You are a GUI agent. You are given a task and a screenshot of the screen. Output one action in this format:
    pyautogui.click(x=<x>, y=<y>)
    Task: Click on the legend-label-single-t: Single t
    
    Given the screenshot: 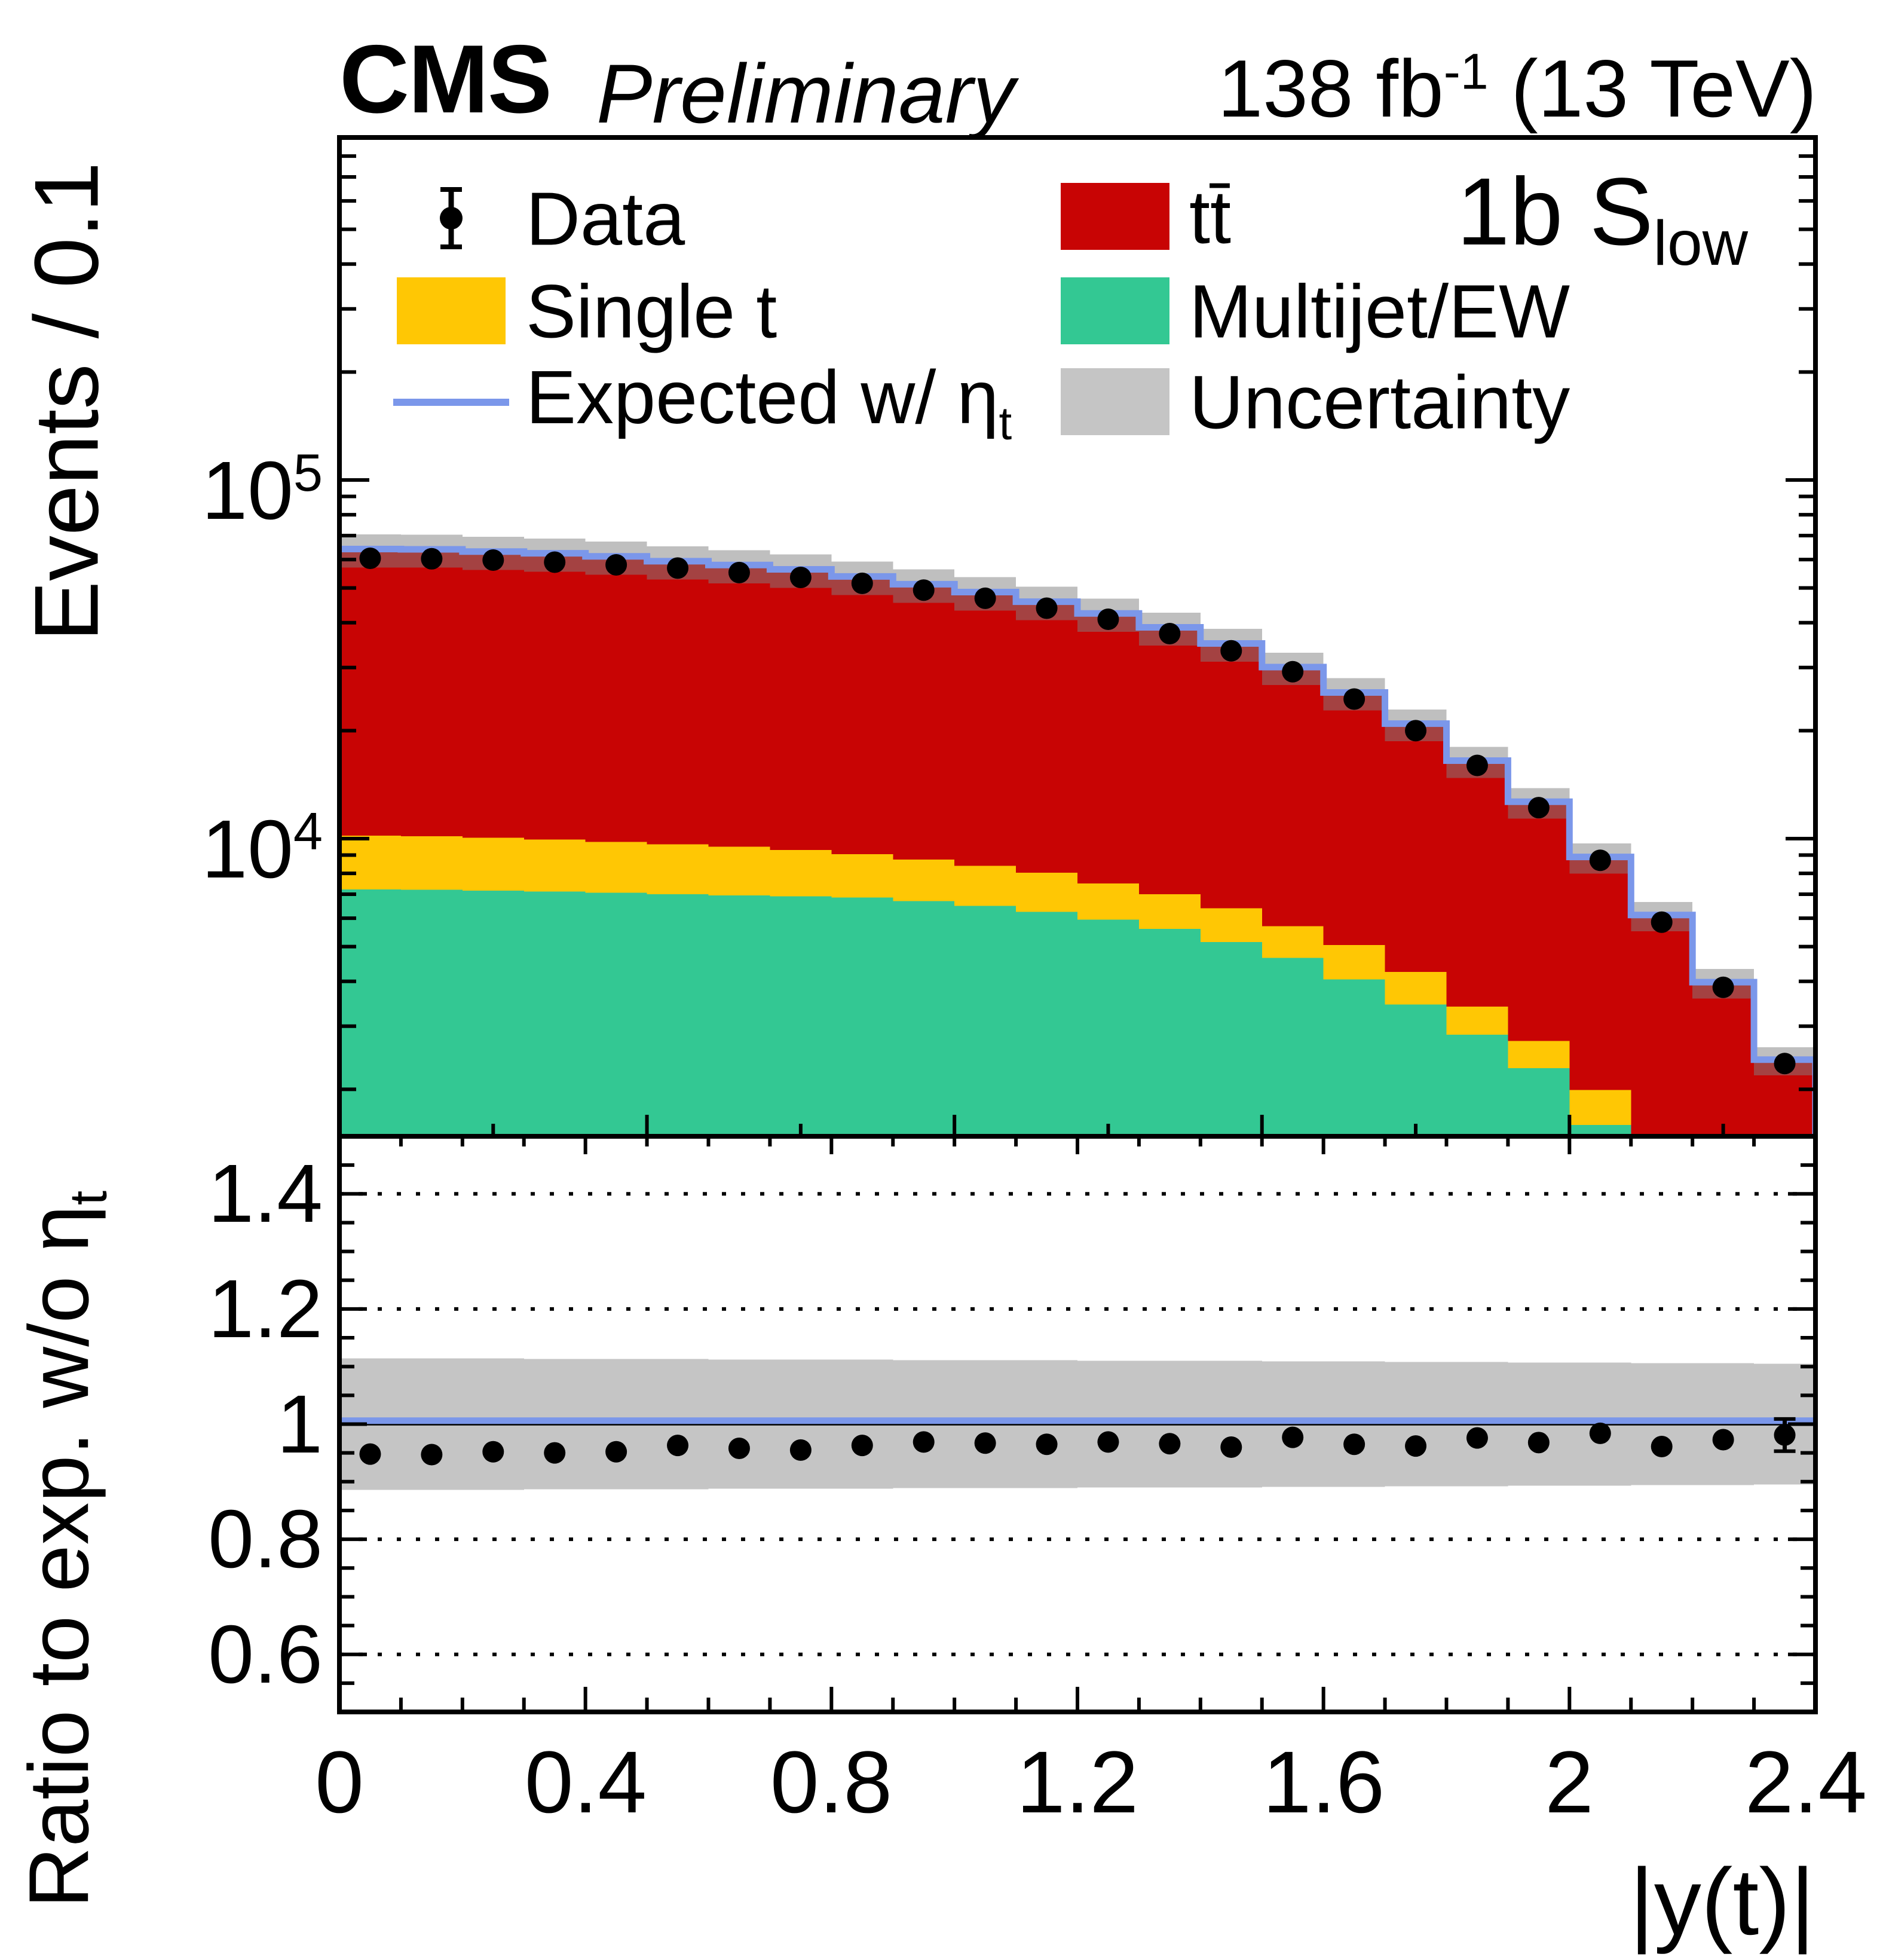 What is the action you would take?
    pyautogui.click(x=651, y=311)
    